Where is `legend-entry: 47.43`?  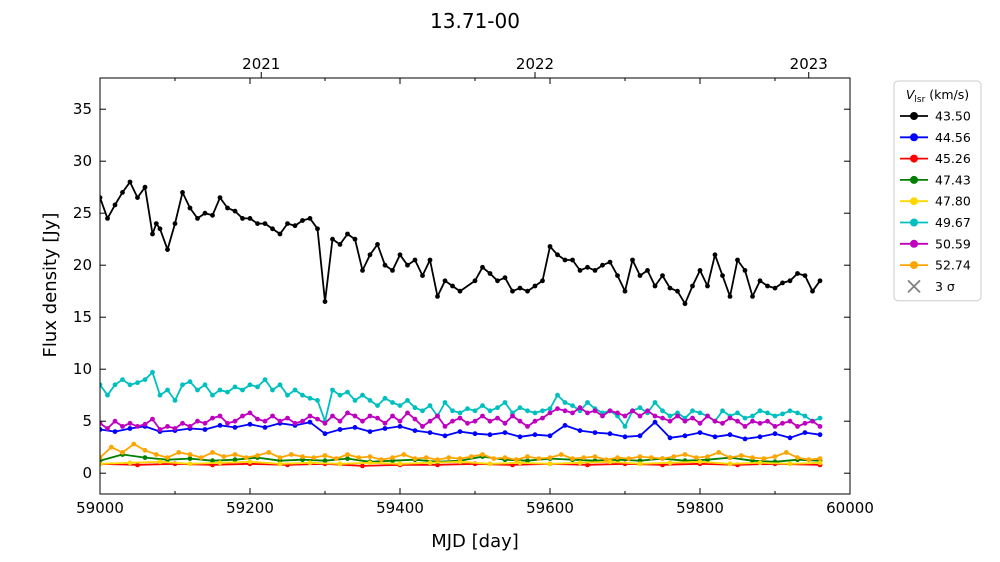 legend-entry: 47.43 is located at coordinates (935, 179).